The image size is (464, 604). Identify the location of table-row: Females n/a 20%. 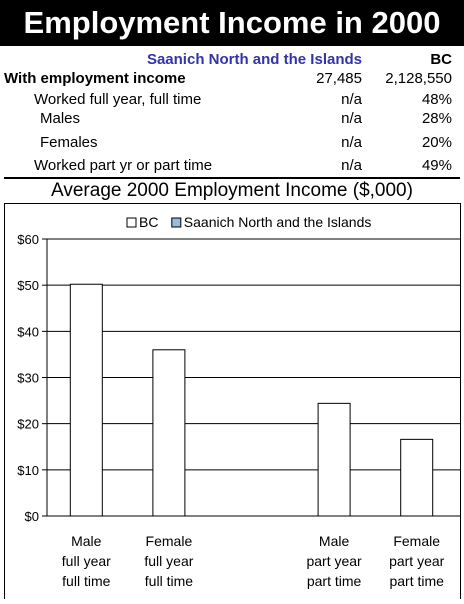
(232, 142).